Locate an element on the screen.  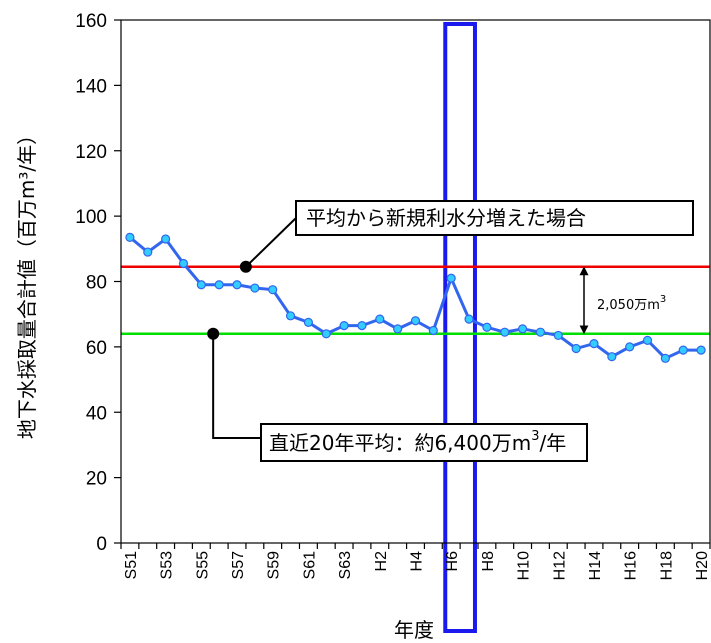
x-tick-label: S61 is located at coordinates (309, 565).